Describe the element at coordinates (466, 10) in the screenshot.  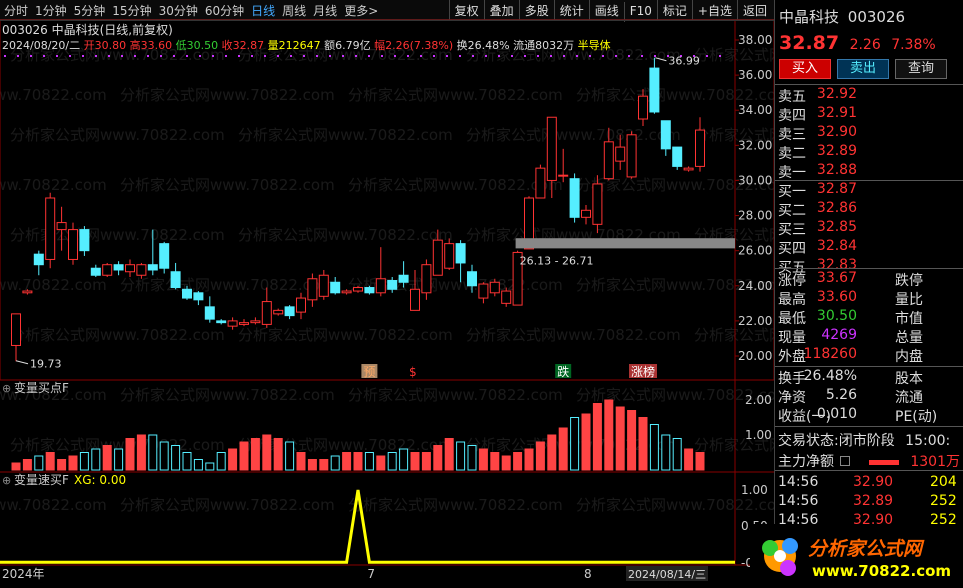
I see `tool-button: 复权` at that location.